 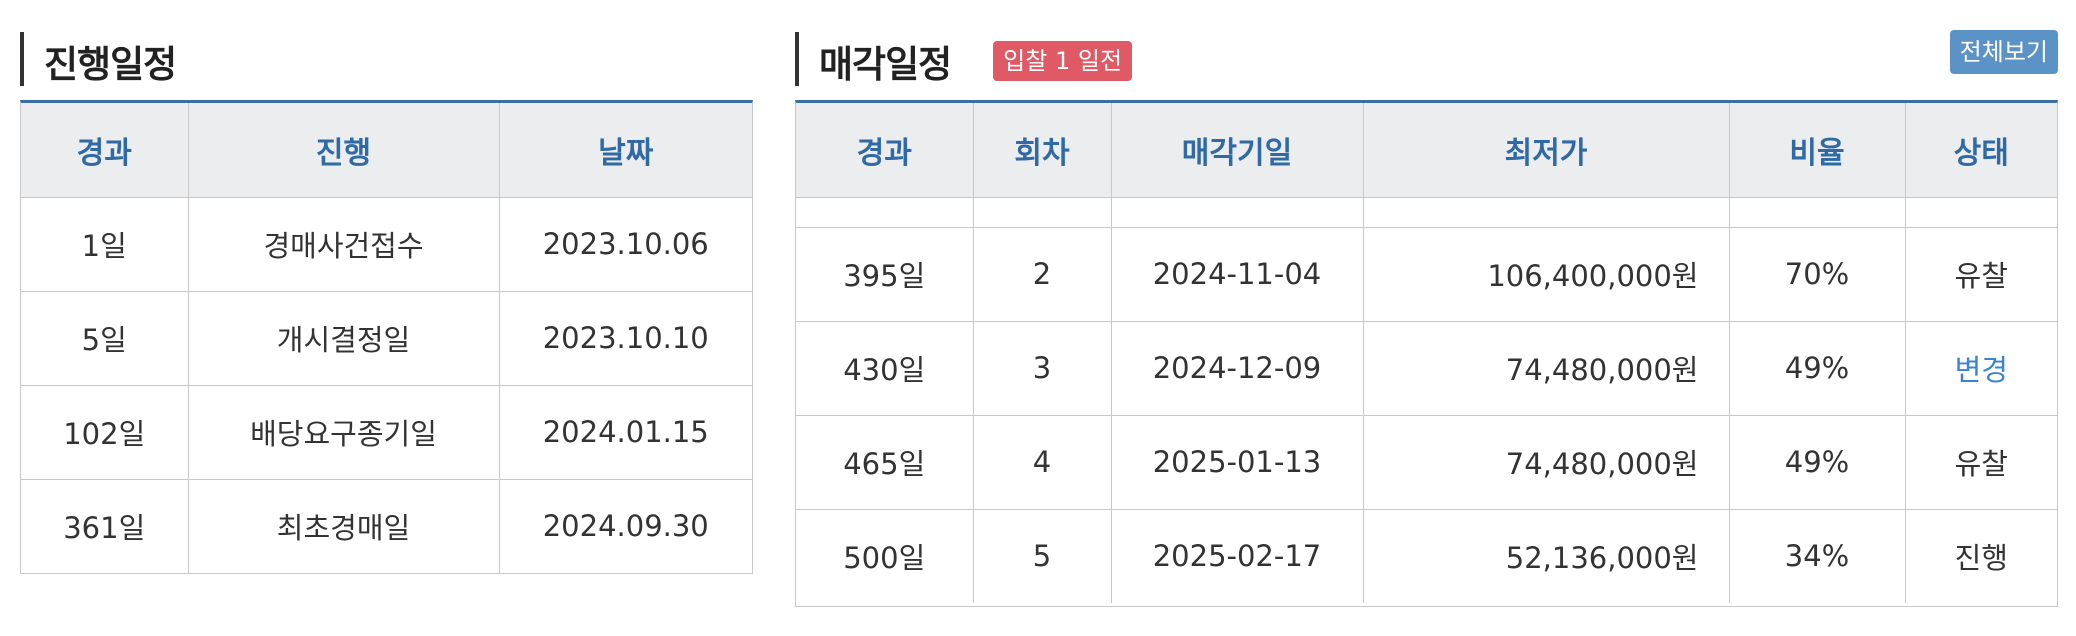 I want to click on cell-progress: 최초경매일, so click(x=344, y=526).